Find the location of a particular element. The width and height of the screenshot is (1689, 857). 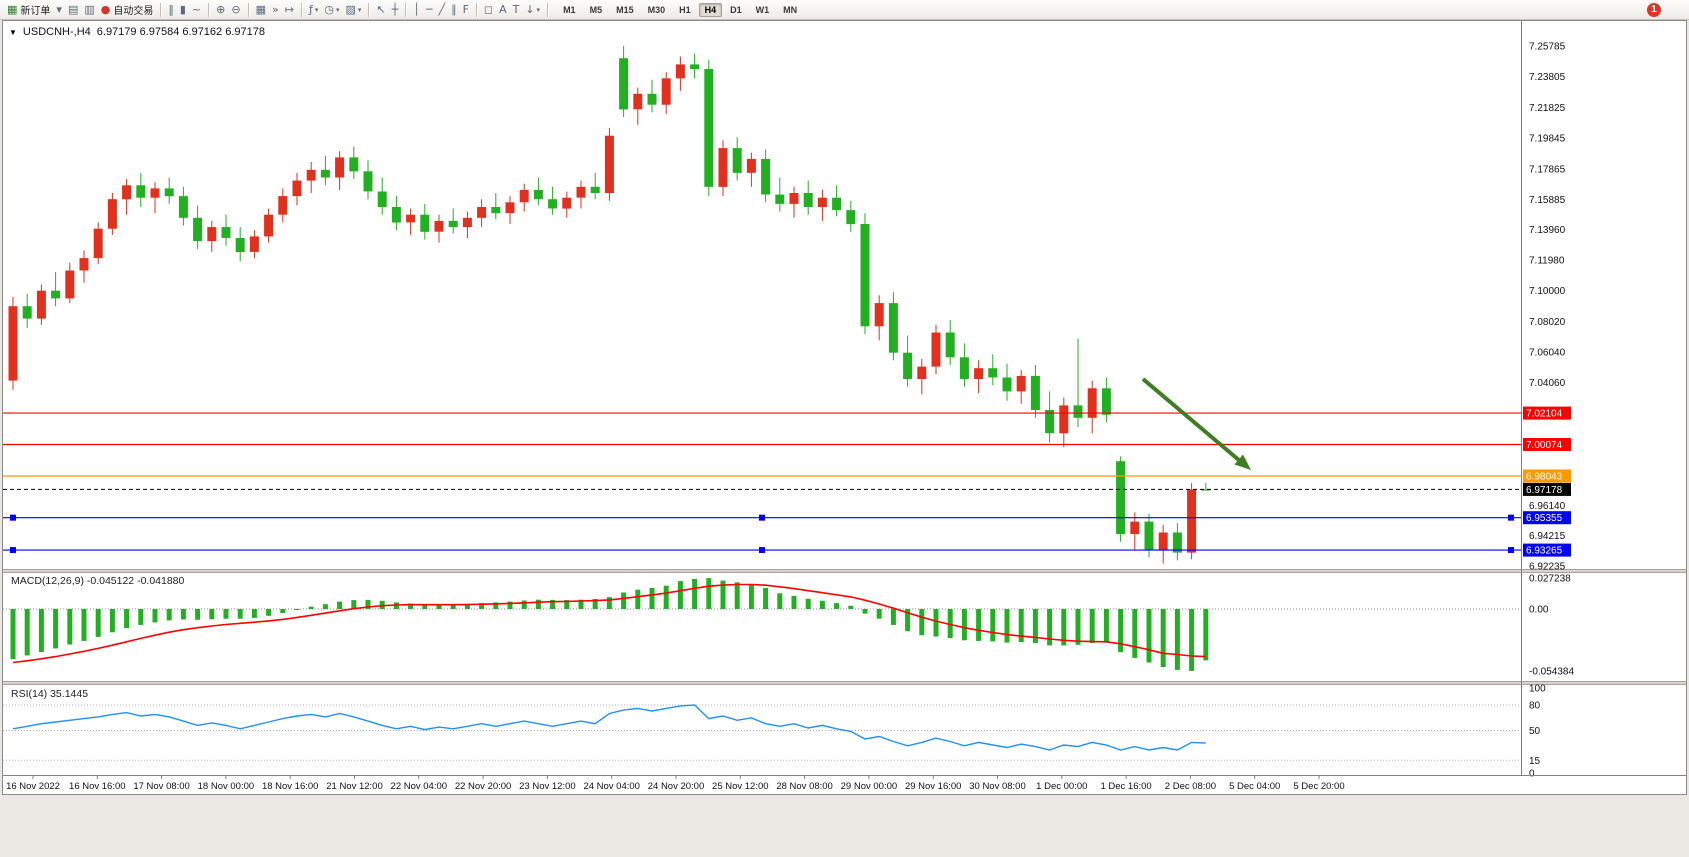

chevron-down-icon: ▾ is located at coordinates (59, 9).